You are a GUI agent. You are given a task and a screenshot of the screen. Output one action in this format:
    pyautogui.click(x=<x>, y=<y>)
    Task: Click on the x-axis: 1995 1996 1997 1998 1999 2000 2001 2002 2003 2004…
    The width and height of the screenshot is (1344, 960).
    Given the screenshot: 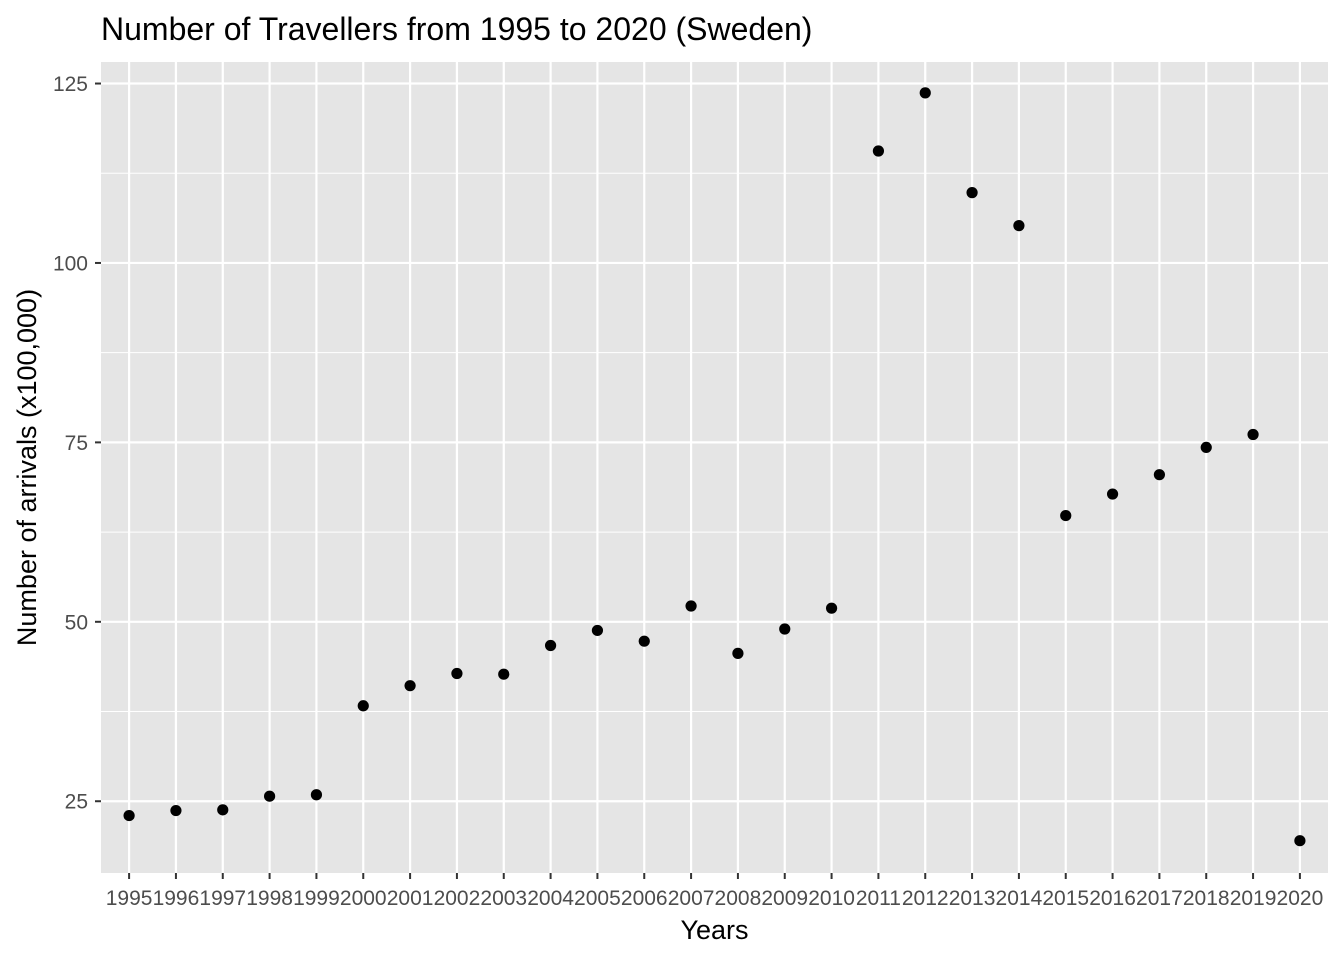 What is the action you would take?
    pyautogui.click(x=715, y=891)
    